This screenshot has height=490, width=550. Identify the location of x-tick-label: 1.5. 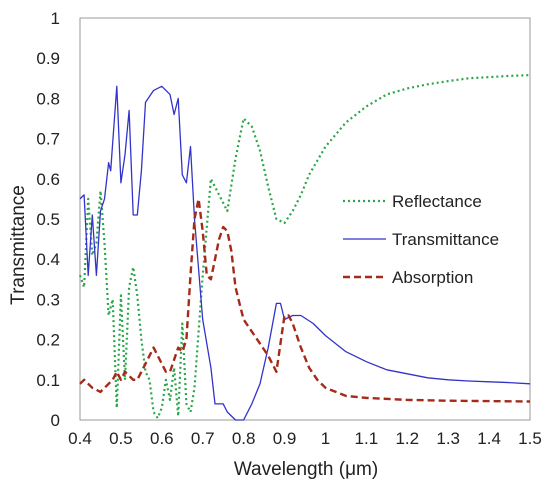
(530, 438).